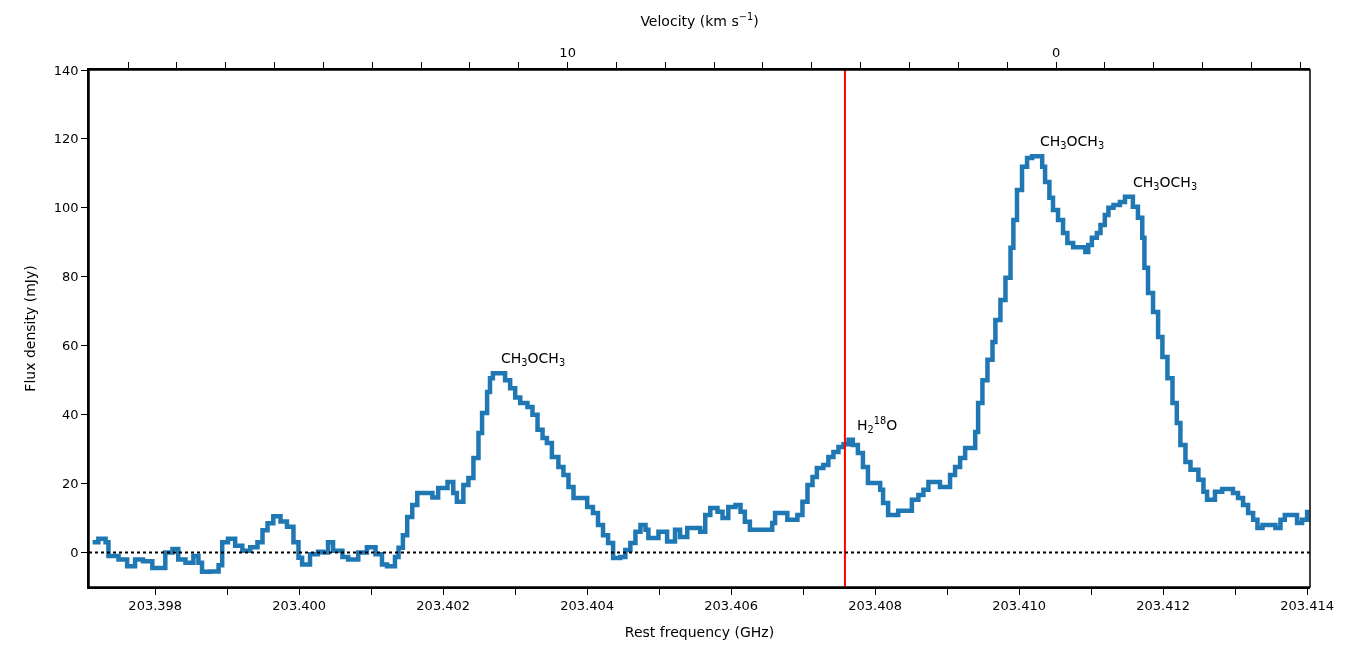 This screenshot has width=1361, height=653. What do you see at coordinates (1056, 53) in the screenshot?
I see `x2-tick-label: 0` at bounding box center [1056, 53].